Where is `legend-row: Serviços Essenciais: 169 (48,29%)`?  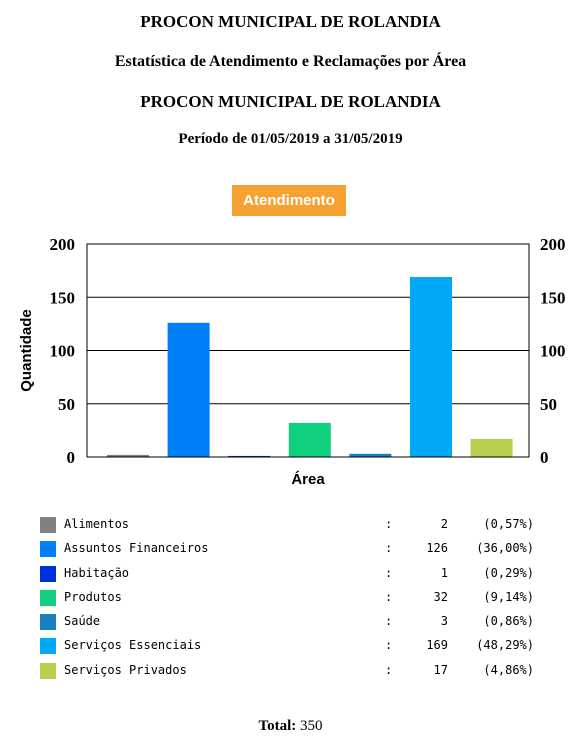
legend-row: Serviços Essenciais: 169 (48,29%) is located at coordinates (300, 647).